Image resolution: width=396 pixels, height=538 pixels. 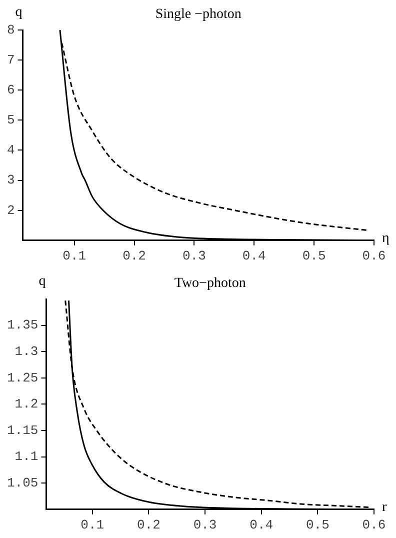 I want to click on y-tick-label: 5, so click(x=10, y=120).